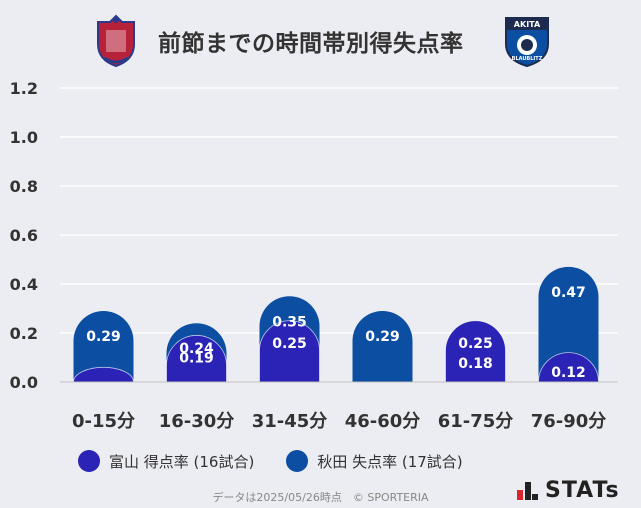 This screenshot has width=641, height=508. I want to click on akita-crest-icon: AKITA BLAUBLITZ, so click(527, 42).